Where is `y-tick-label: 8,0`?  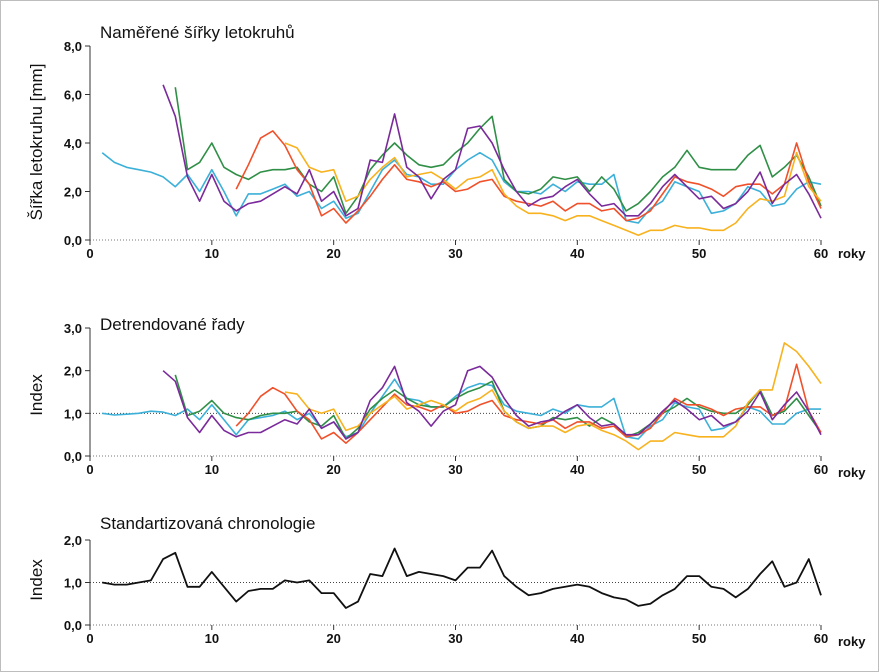
y-tick-label: 8,0 is located at coordinates (73, 46).